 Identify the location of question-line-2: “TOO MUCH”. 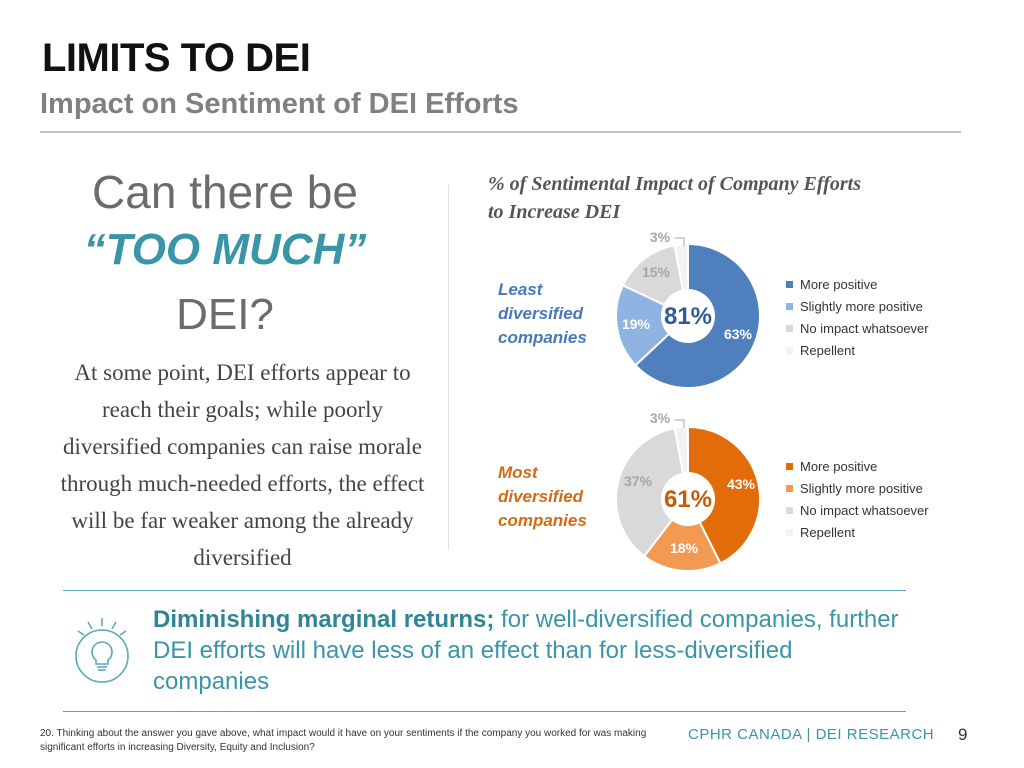
(225, 249).